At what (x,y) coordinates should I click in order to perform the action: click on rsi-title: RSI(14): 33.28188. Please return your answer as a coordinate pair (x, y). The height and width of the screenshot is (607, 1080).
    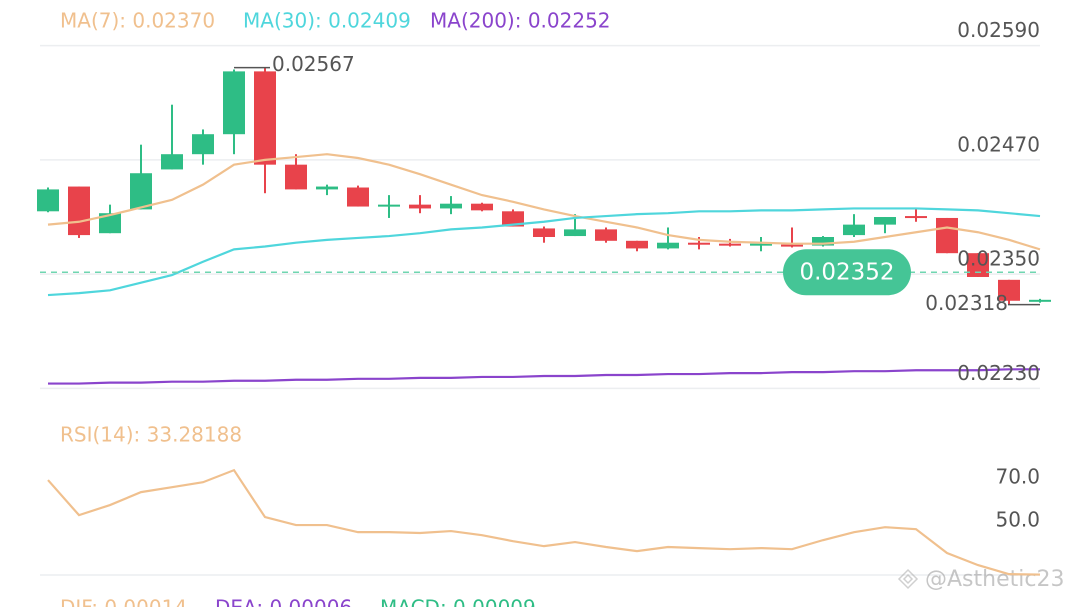
    Looking at the image, I should click on (151, 435).